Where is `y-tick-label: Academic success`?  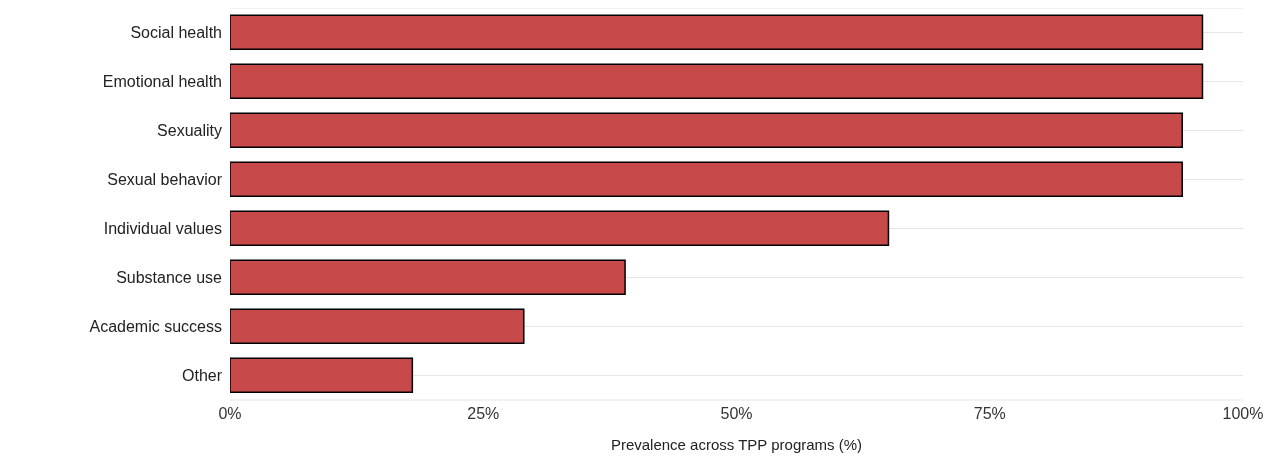 y-tick-label: Academic success is located at coordinates (155, 327).